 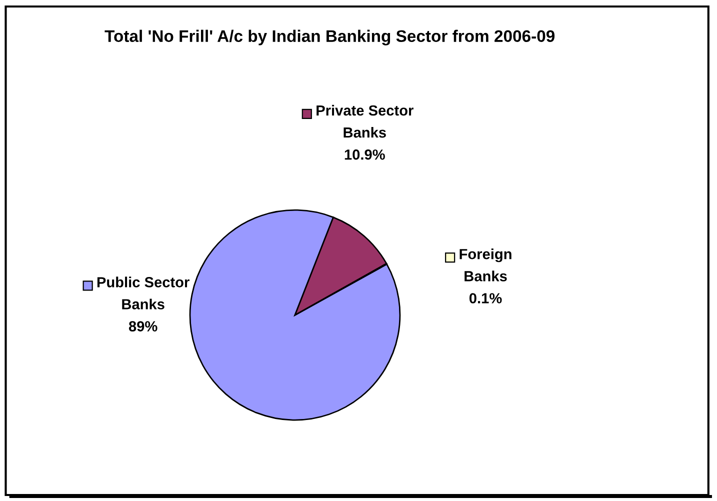 What do you see at coordinates (329, 38) in the screenshot?
I see `chart-title: Total 'No Frill' A/c by Indian Banking Sector from 2006-09` at bounding box center [329, 38].